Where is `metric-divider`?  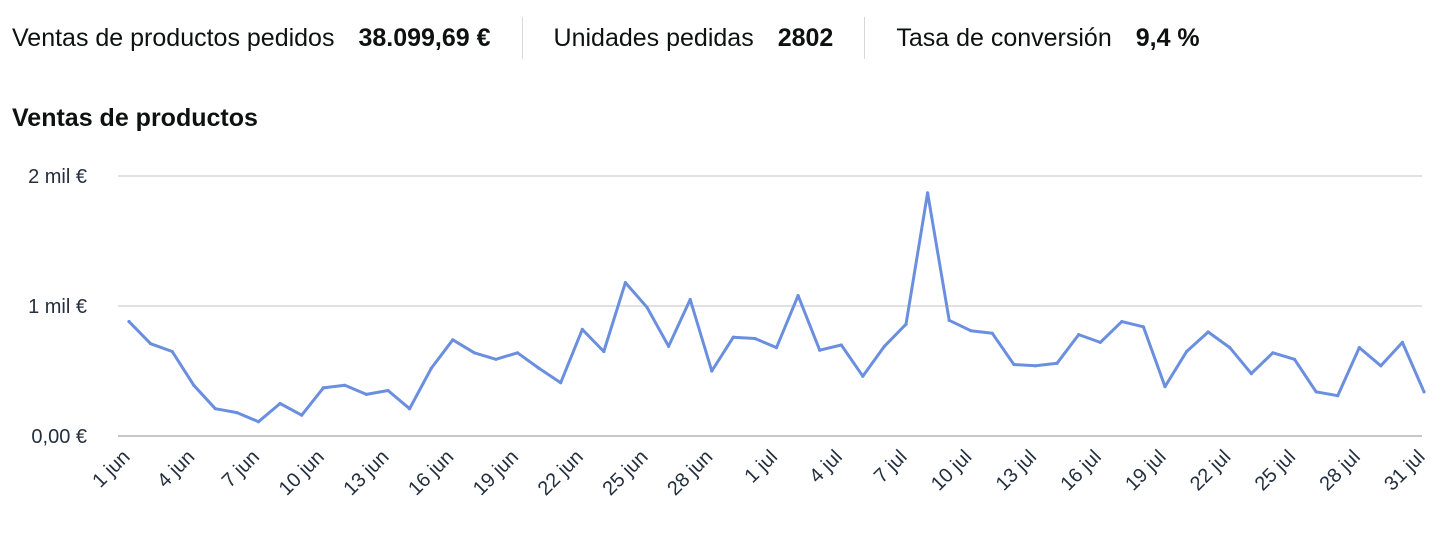 metric-divider is located at coordinates (865, 38).